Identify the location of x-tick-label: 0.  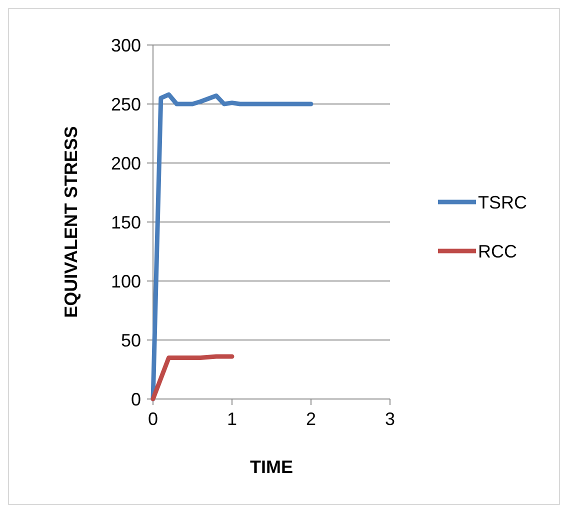
(153, 419).